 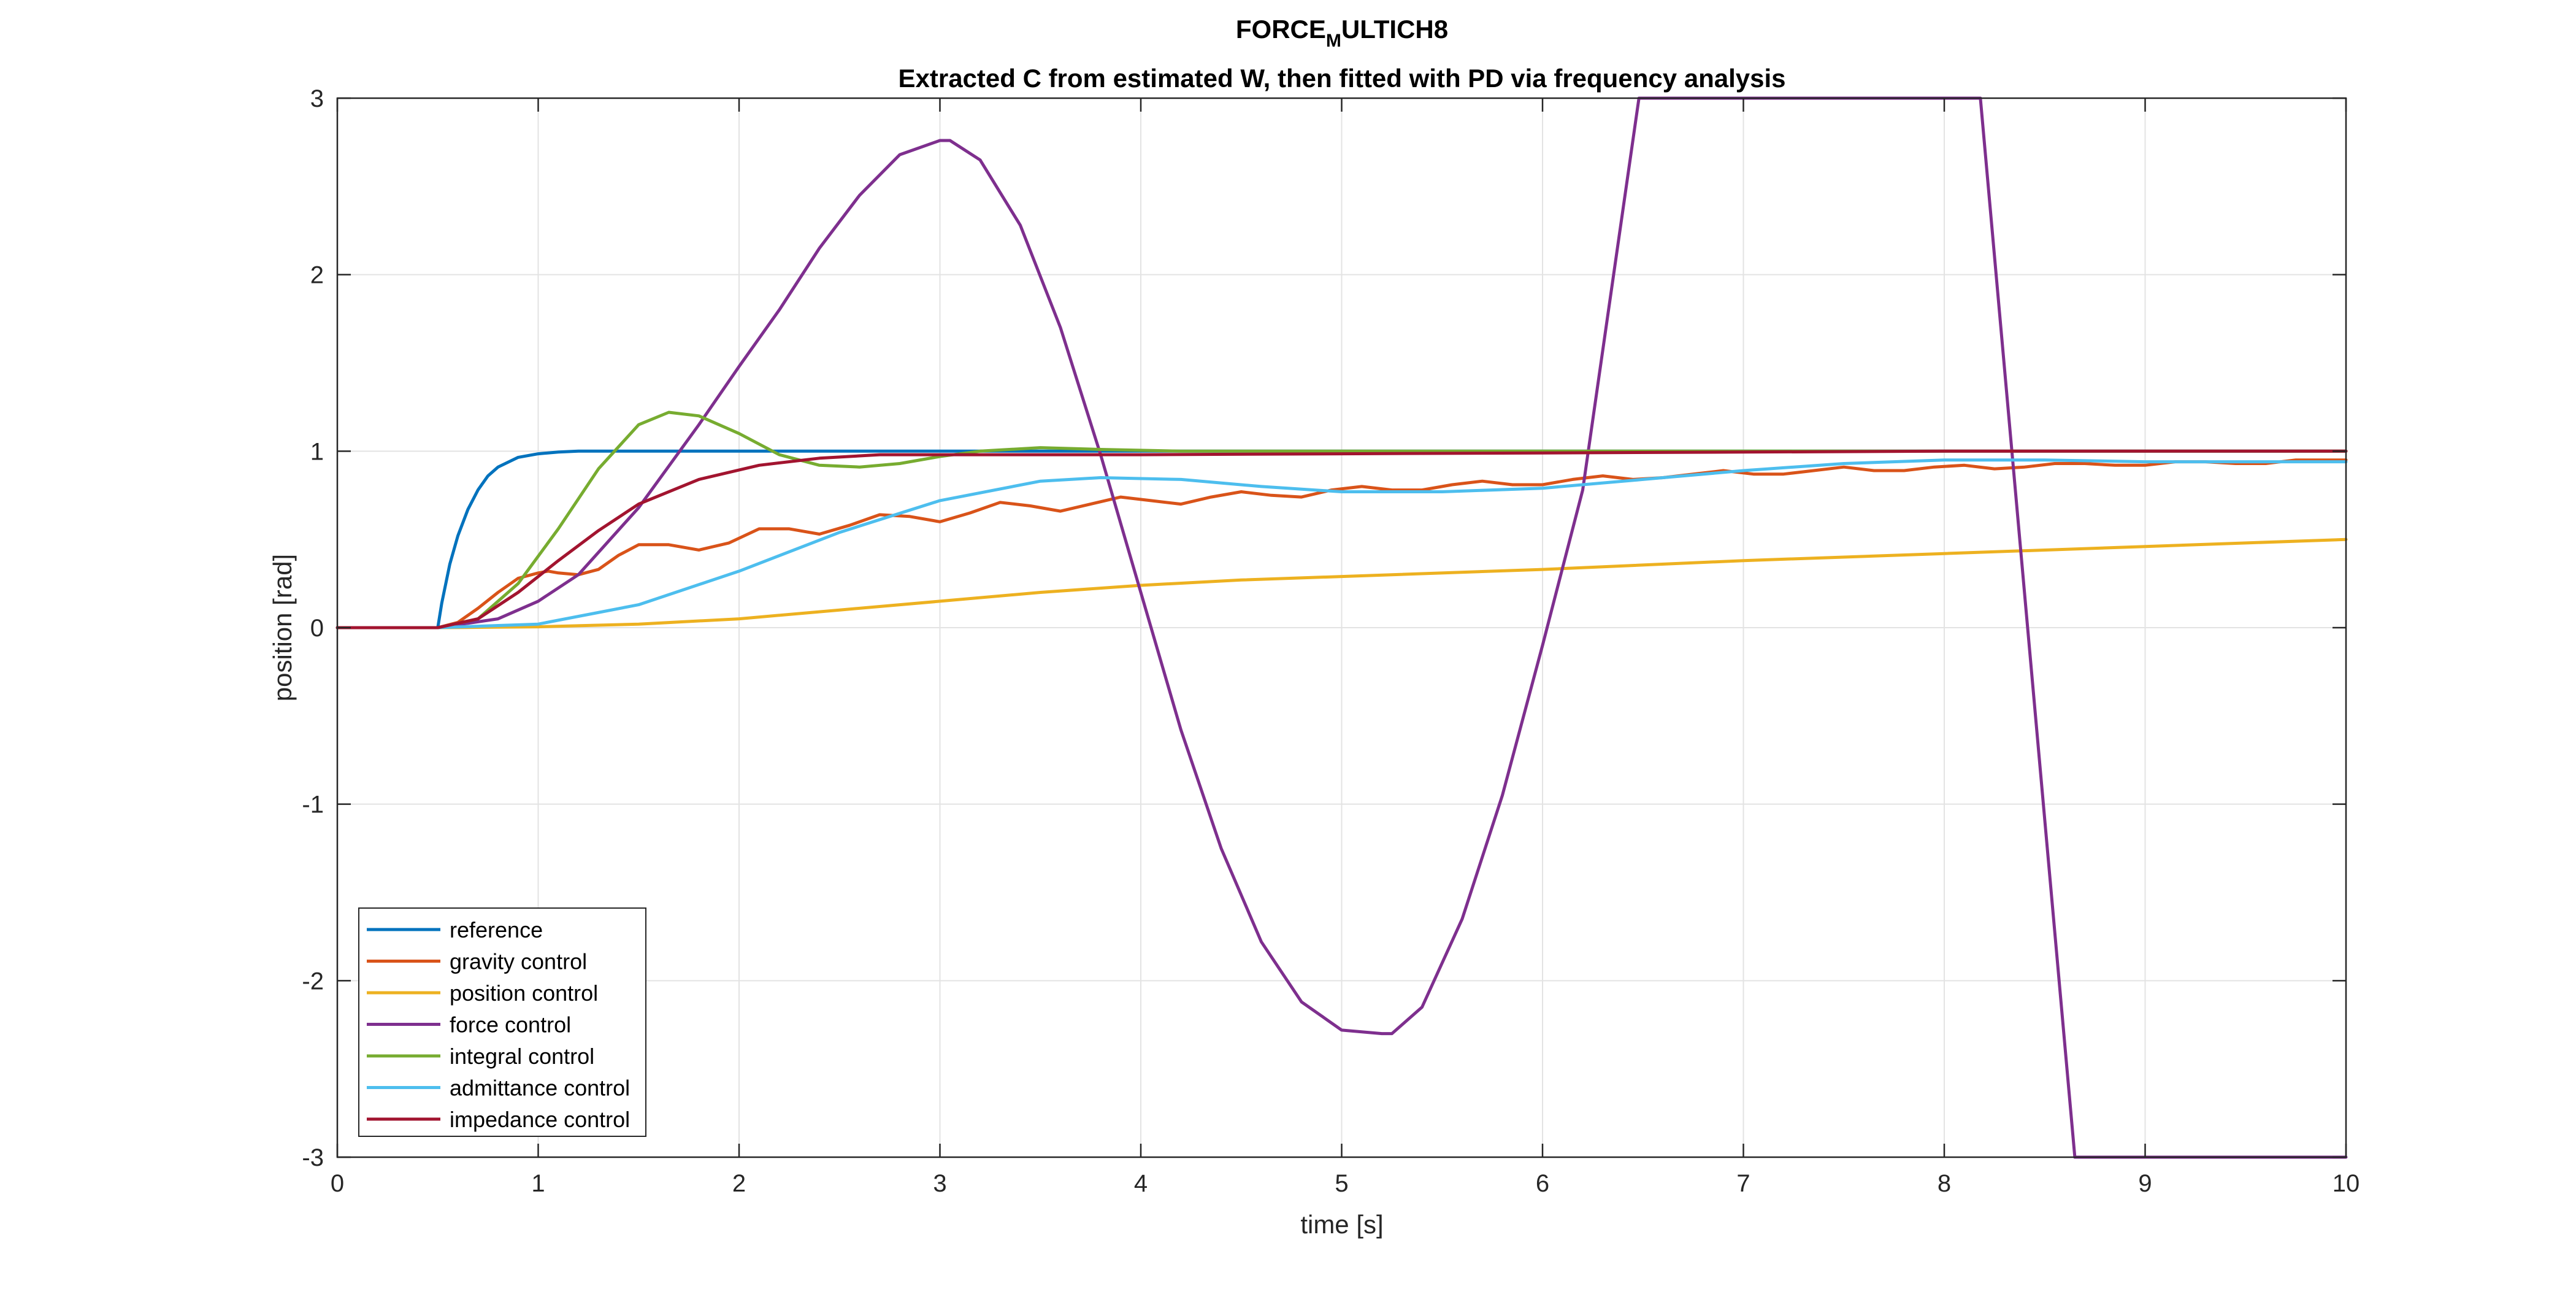 I want to click on legend-label-gravity-control: gravity control, so click(x=518, y=961).